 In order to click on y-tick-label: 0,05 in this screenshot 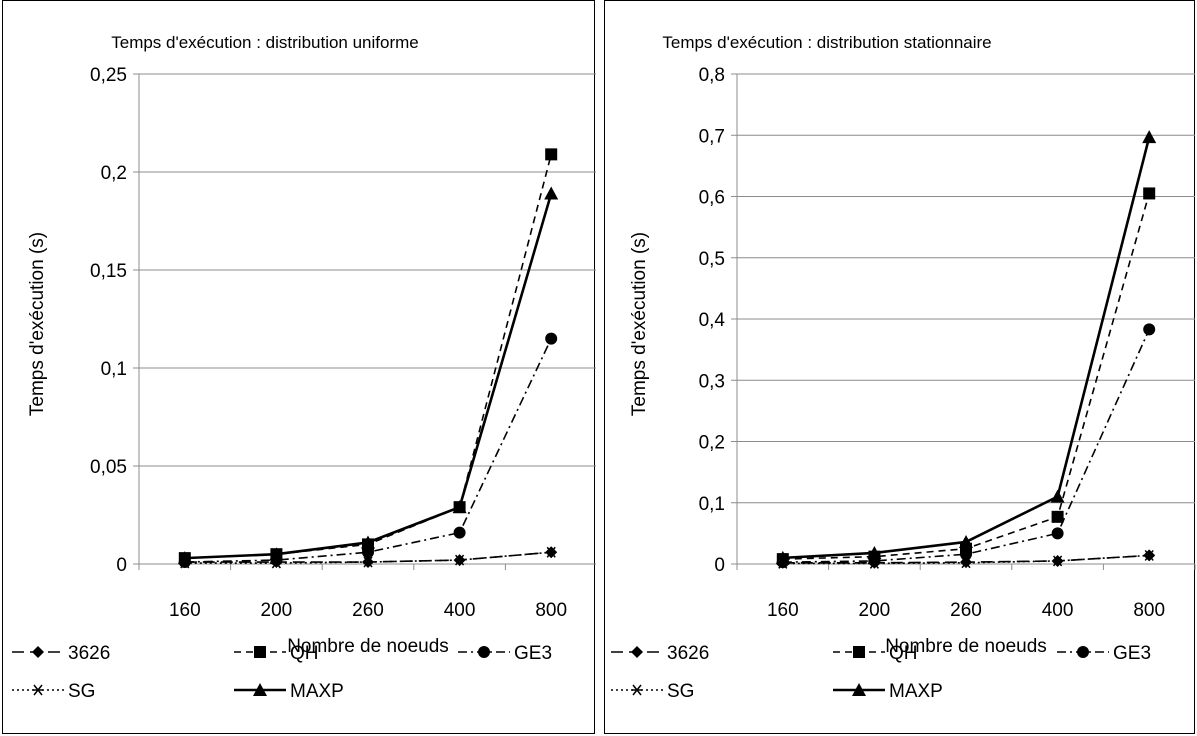, I will do `click(108, 467)`.